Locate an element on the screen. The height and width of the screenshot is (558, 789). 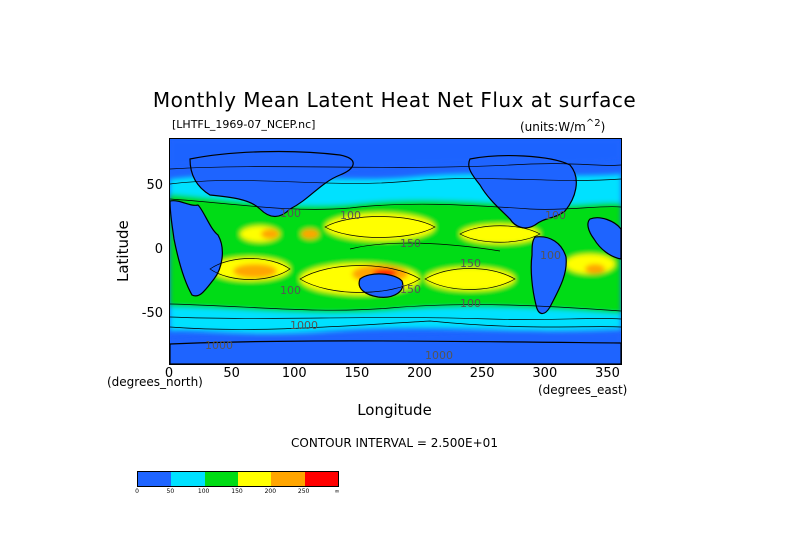
y-tick-label: -50 is located at coordinates (152, 313).